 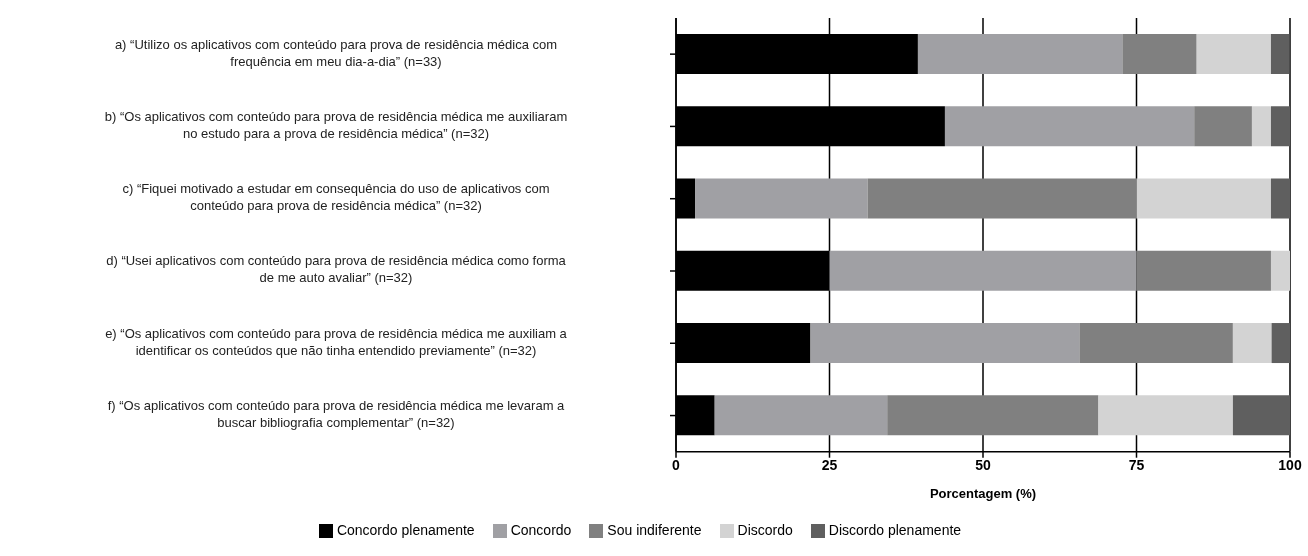 I want to click on y-tick-label: f) “Os aplicativos com conteúdo para prova de residência médica me levaram a buscar bibliografia complementar” (n=32), so click(x=336, y=414).